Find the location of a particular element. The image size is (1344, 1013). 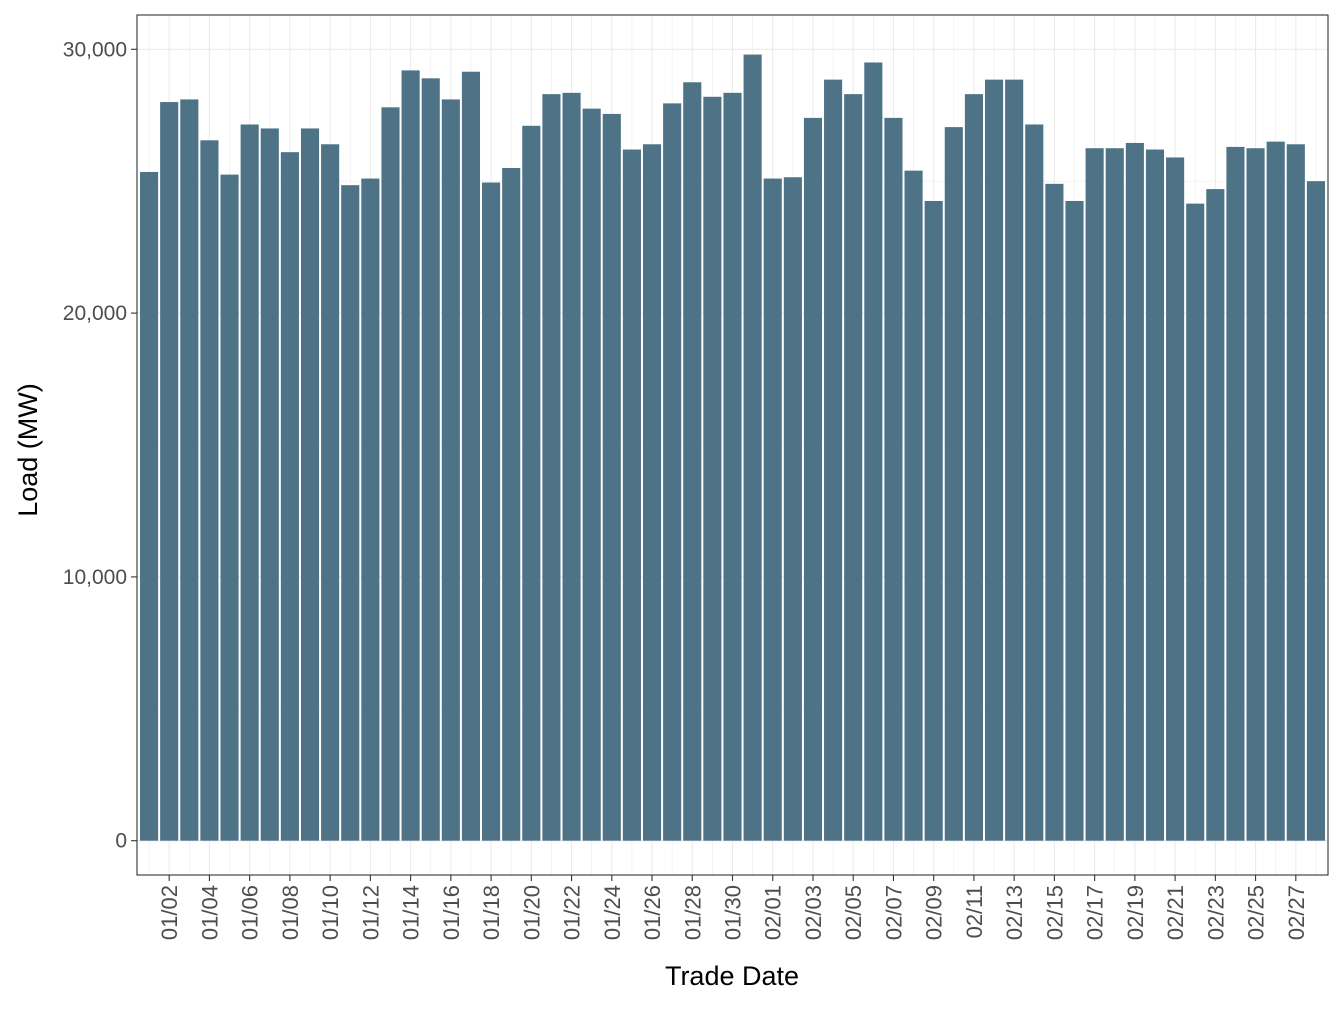

x-axis-title: Trade Date is located at coordinates (732, 976).